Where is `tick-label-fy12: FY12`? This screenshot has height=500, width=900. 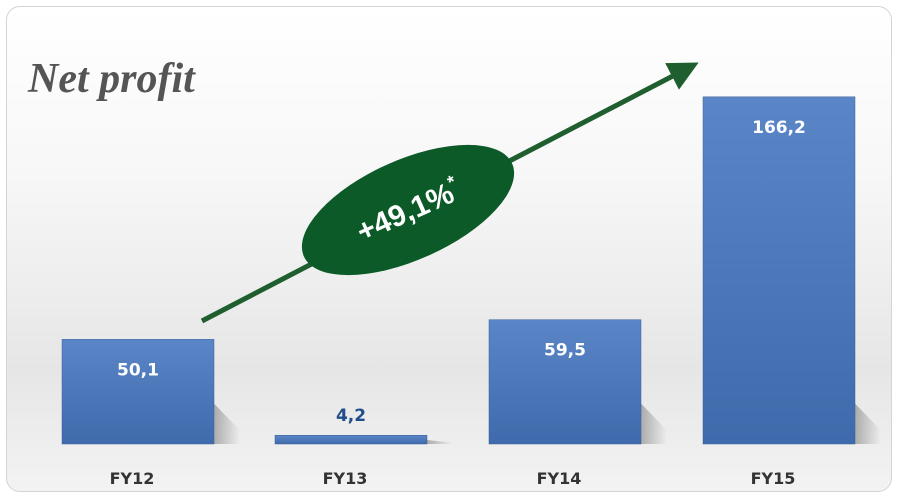
tick-label-fy12: FY12 is located at coordinates (132, 478).